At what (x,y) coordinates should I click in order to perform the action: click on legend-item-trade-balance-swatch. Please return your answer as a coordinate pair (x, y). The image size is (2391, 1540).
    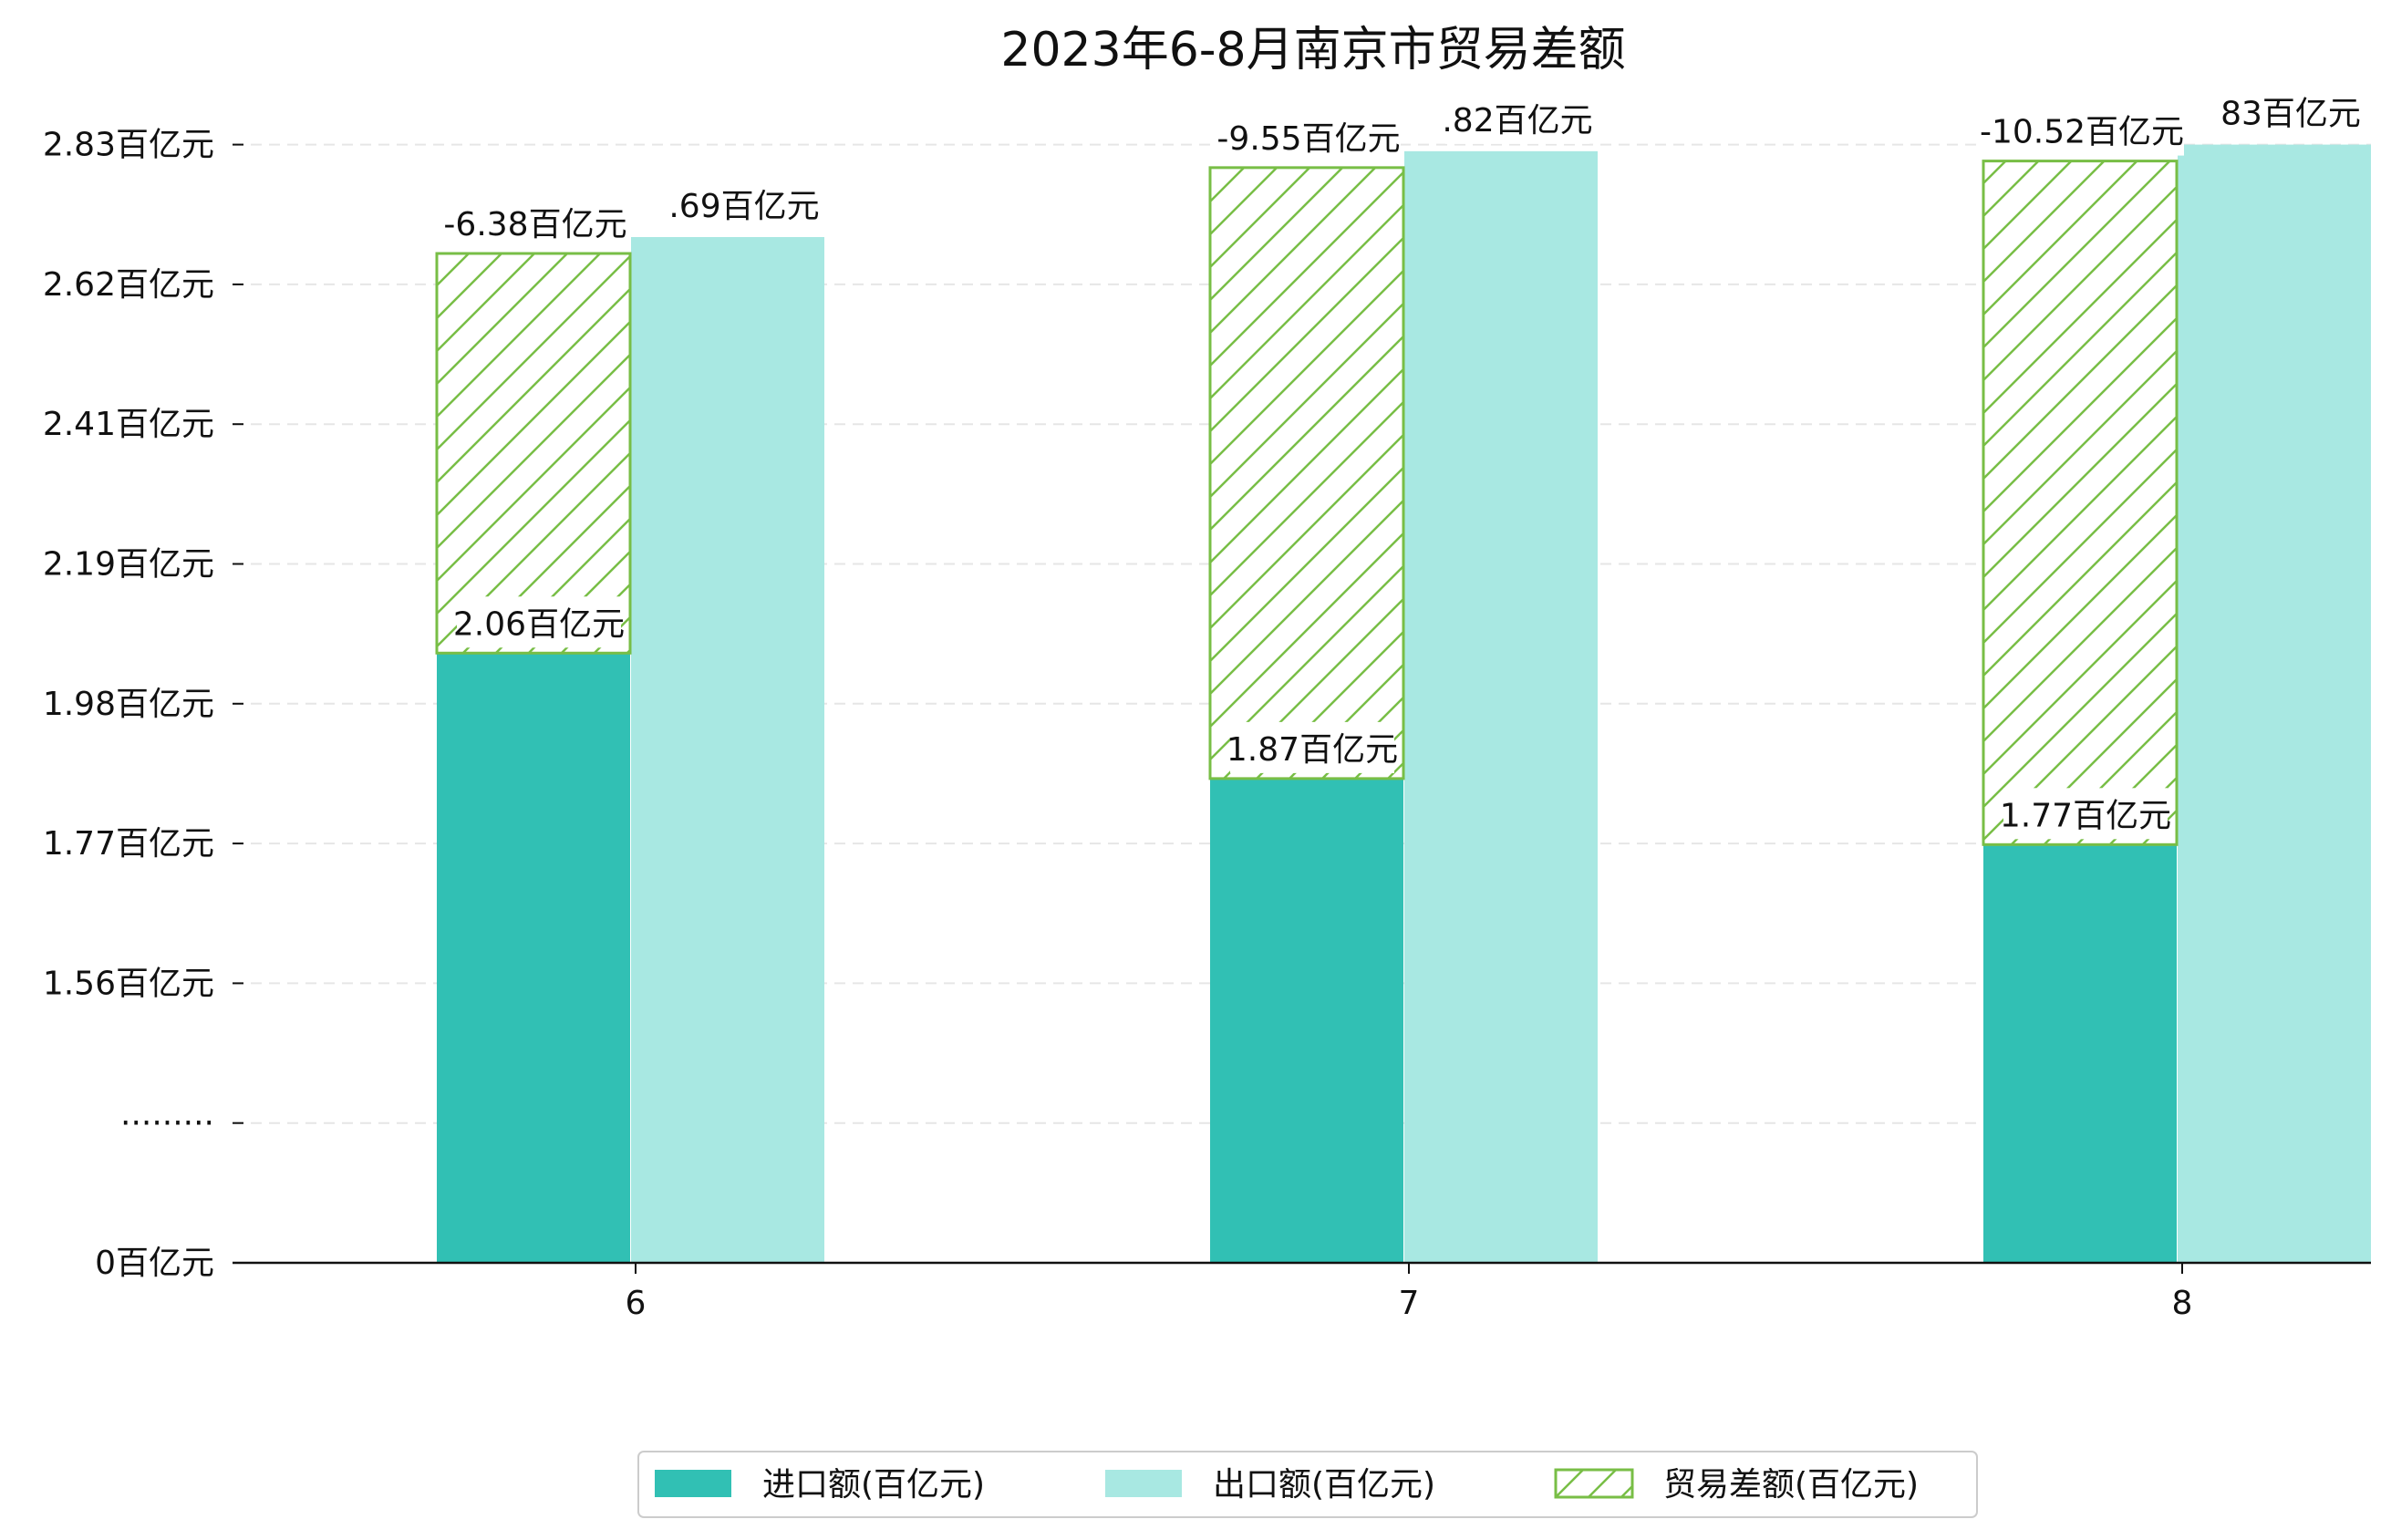
    Looking at the image, I should click on (1594, 1483).